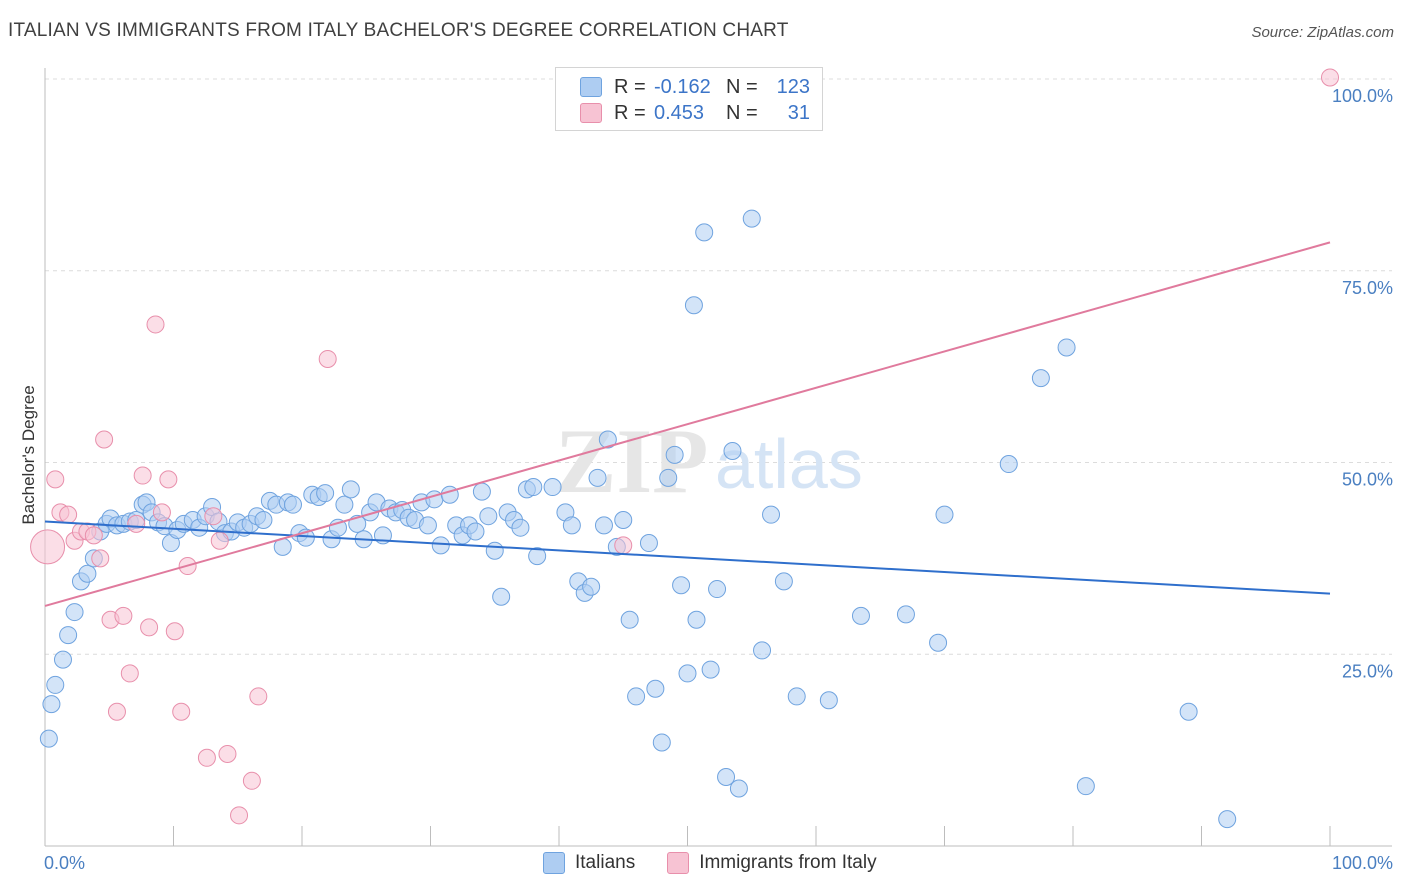  What do you see at coordinates (1367, 480) in the screenshot?
I see `y-tick-label: 50.0%` at bounding box center [1367, 480].